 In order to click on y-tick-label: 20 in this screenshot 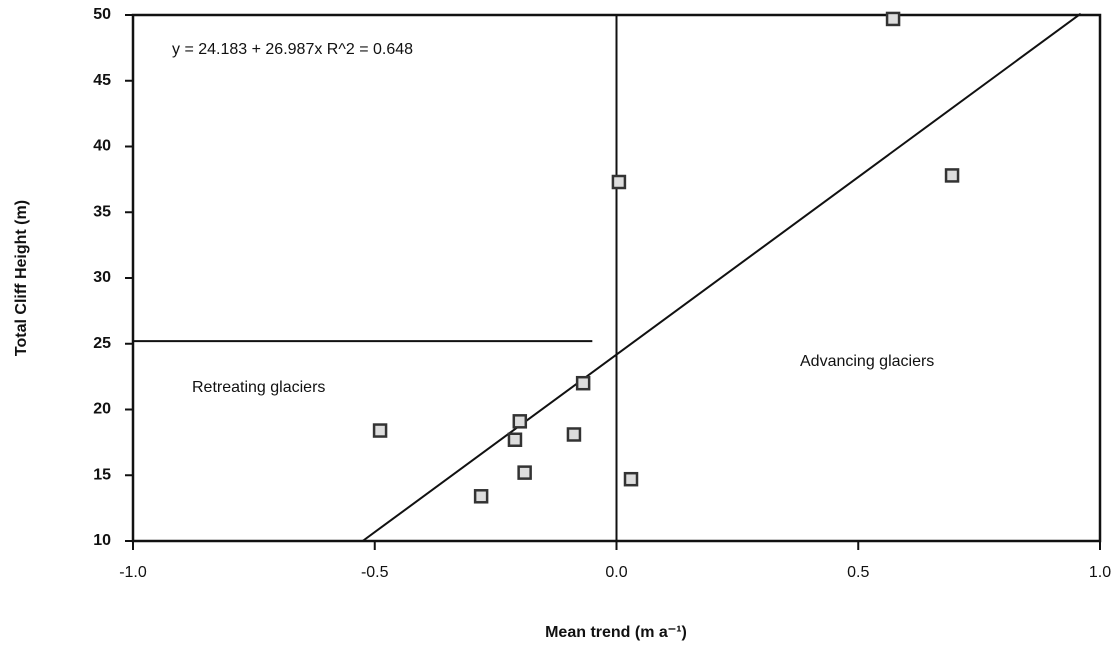, I will do `click(102, 409)`.